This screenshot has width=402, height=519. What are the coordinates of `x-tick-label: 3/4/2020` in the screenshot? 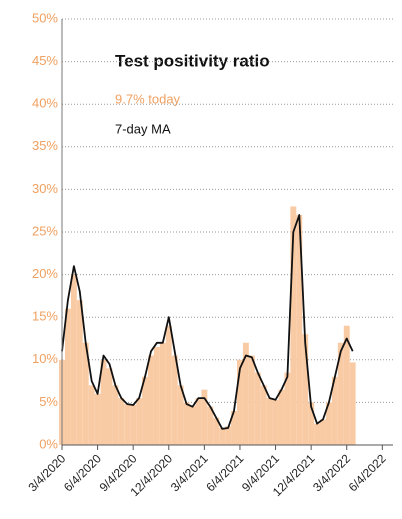 It's located at (46, 472).